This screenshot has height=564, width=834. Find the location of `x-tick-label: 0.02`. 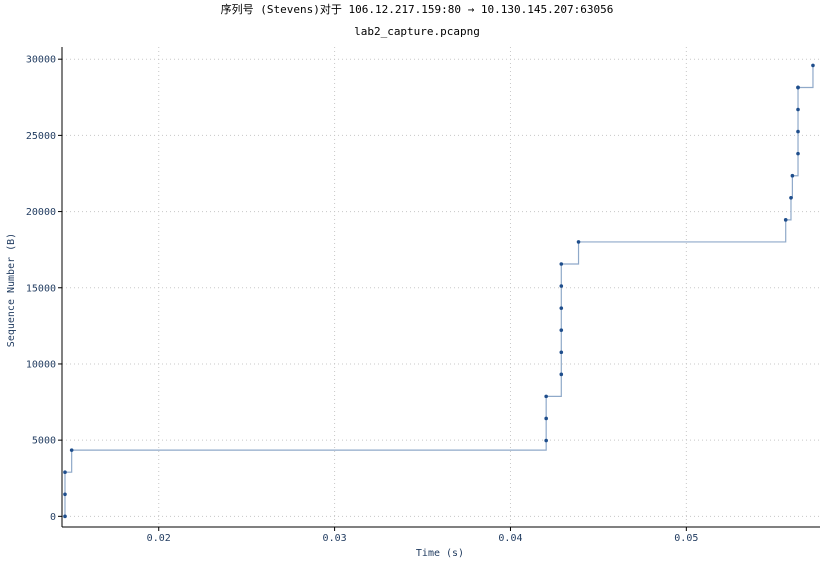

x-tick-label: 0.02 is located at coordinates (159, 538).